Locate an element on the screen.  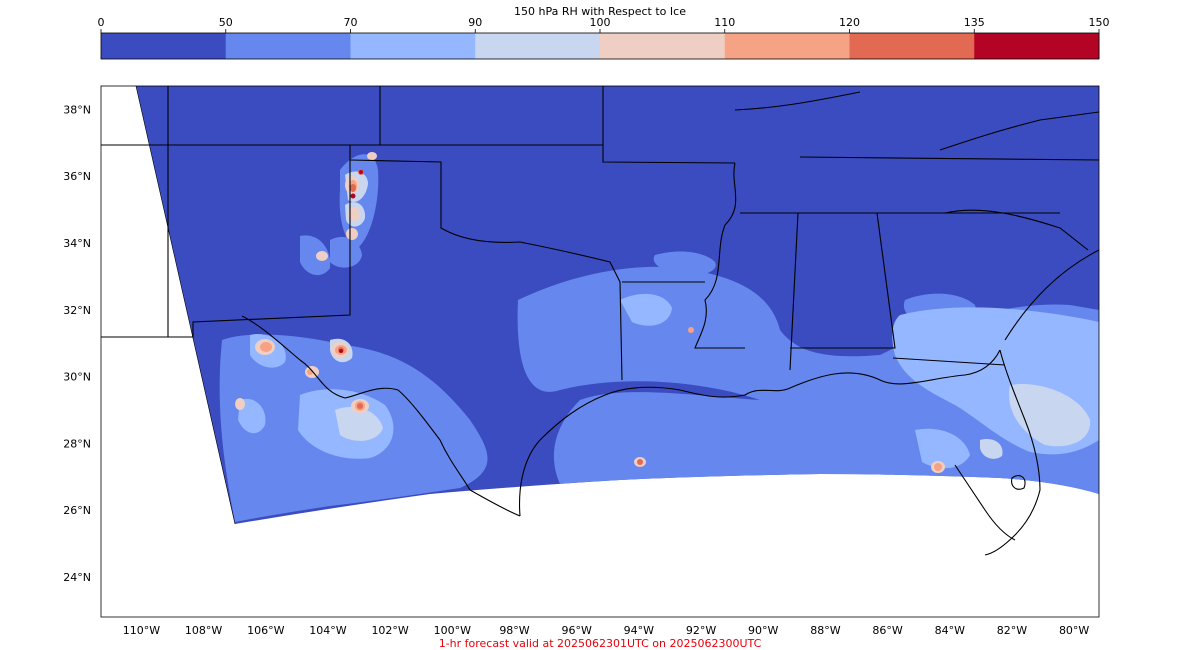
longitude-tick-label: 92°W is located at coordinates (701, 630).